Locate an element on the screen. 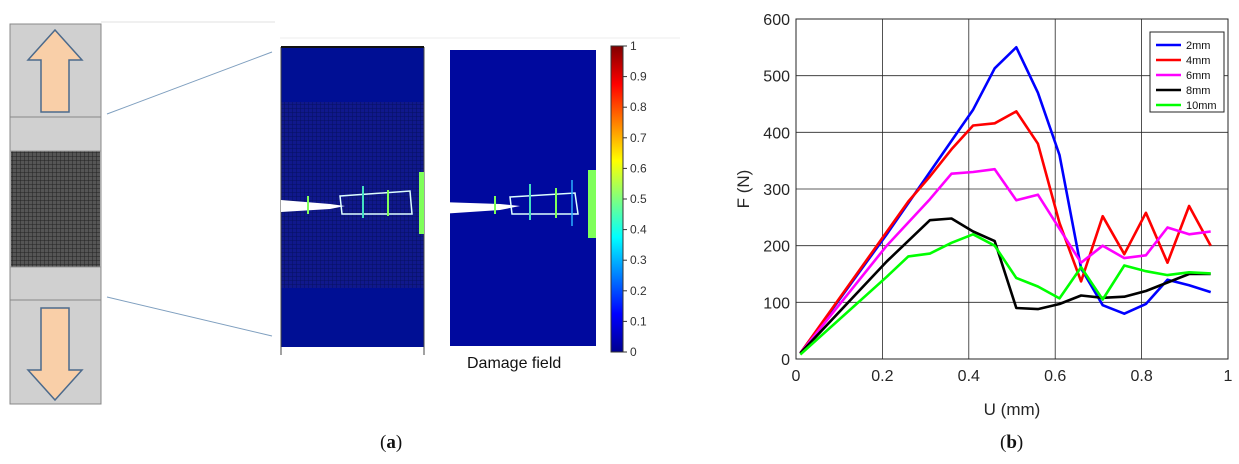 The height and width of the screenshot is (464, 1239). colorbar-tick-label: 0.4 is located at coordinates (638, 230).